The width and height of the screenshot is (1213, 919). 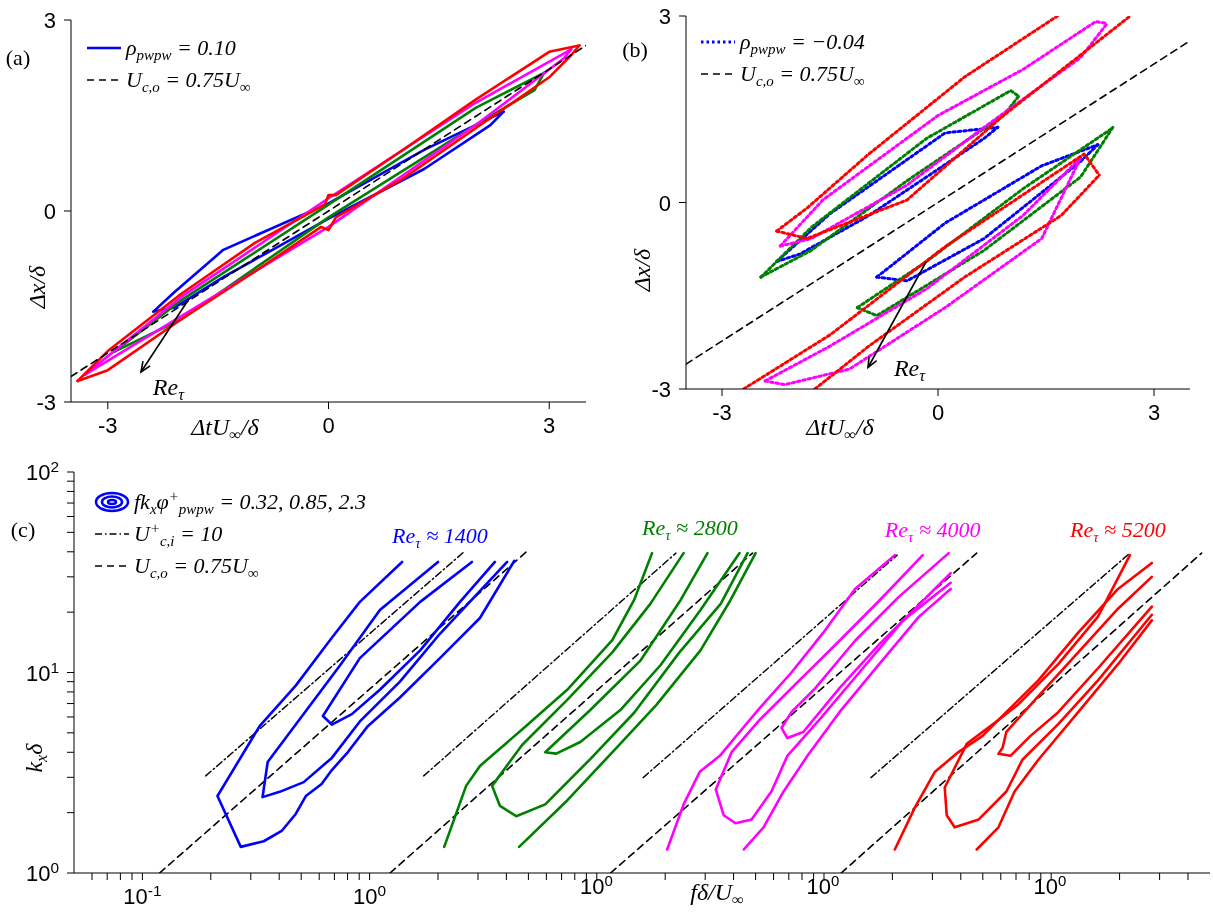 What do you see at coordinates (440, 537) in the screenshot?
I see `series-label: Re$_{τ}$ ≈ 1400` at bounding box center [440, 537].